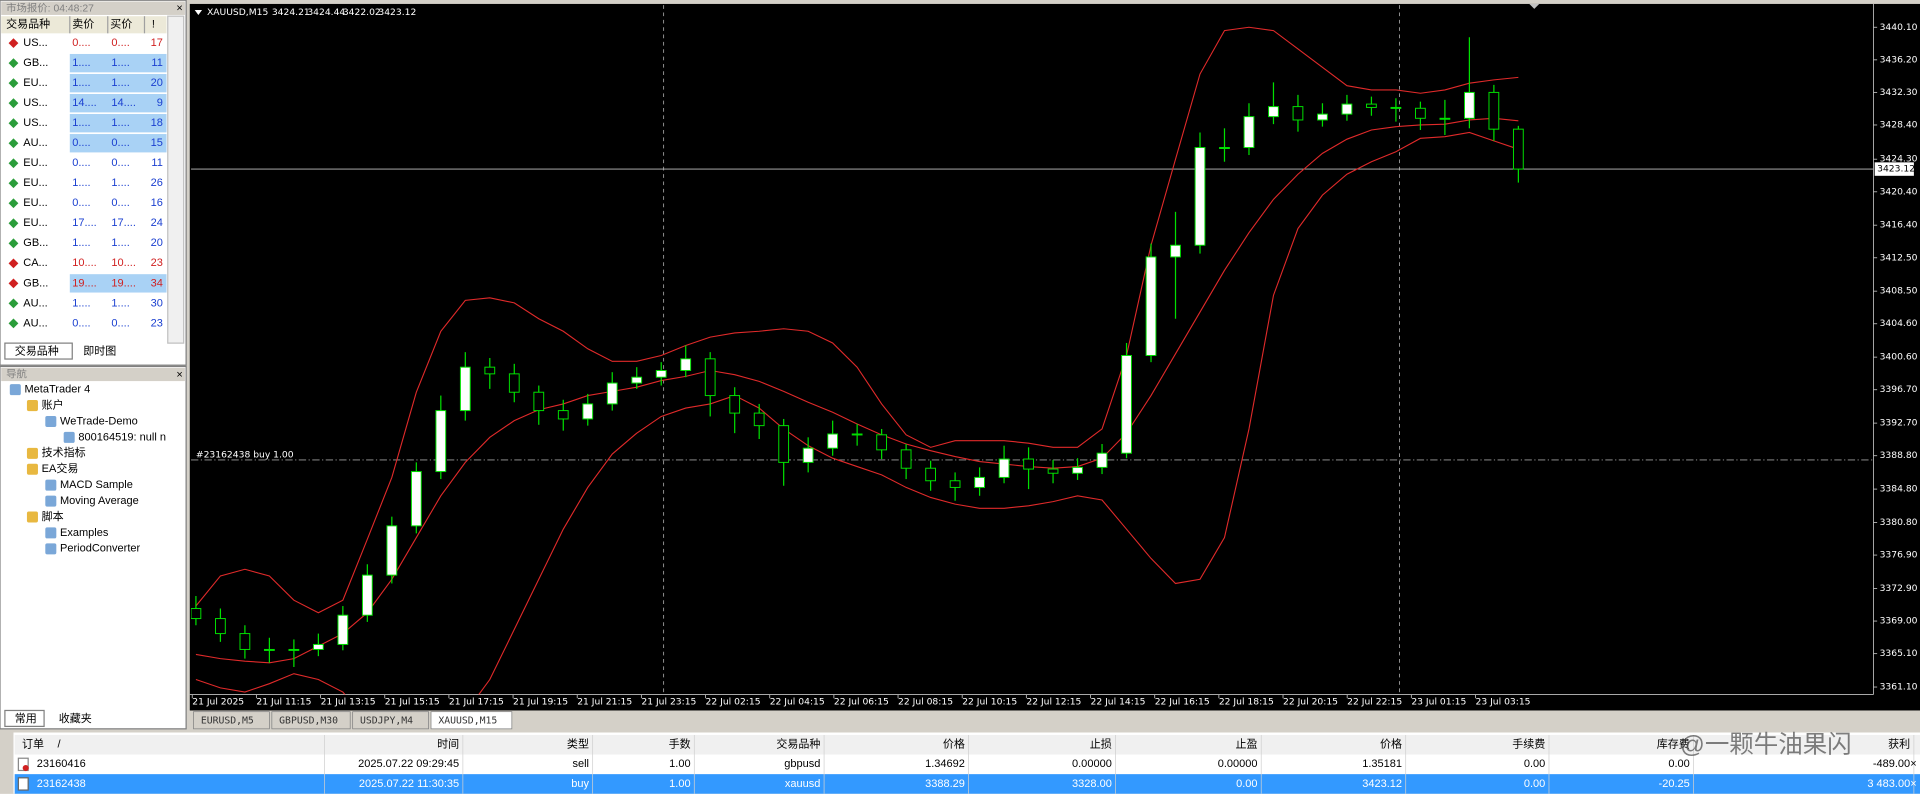 The height and width of the screenshot is (794, 1920). I want to click on chart-shift-marker, so click(1534, 6).